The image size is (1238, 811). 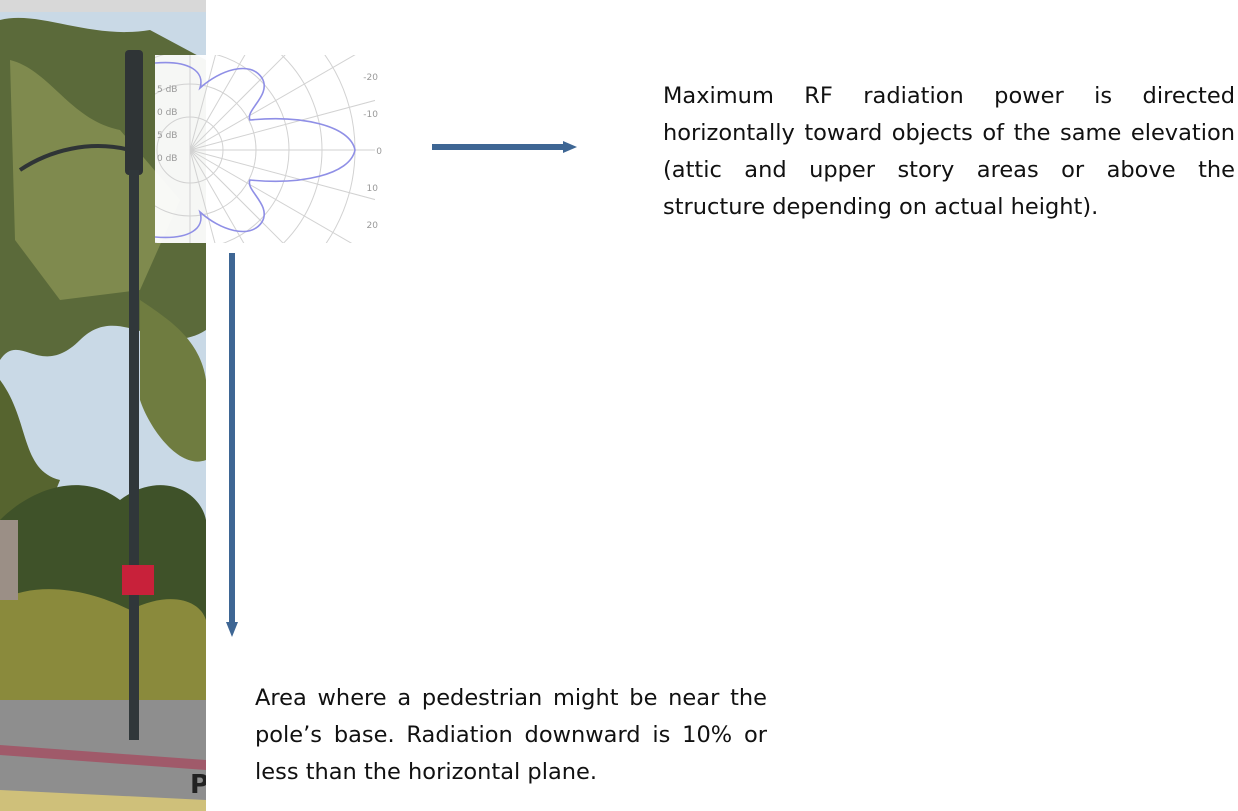 I want to click on polar-label: 20, so click(x=373, y=226).